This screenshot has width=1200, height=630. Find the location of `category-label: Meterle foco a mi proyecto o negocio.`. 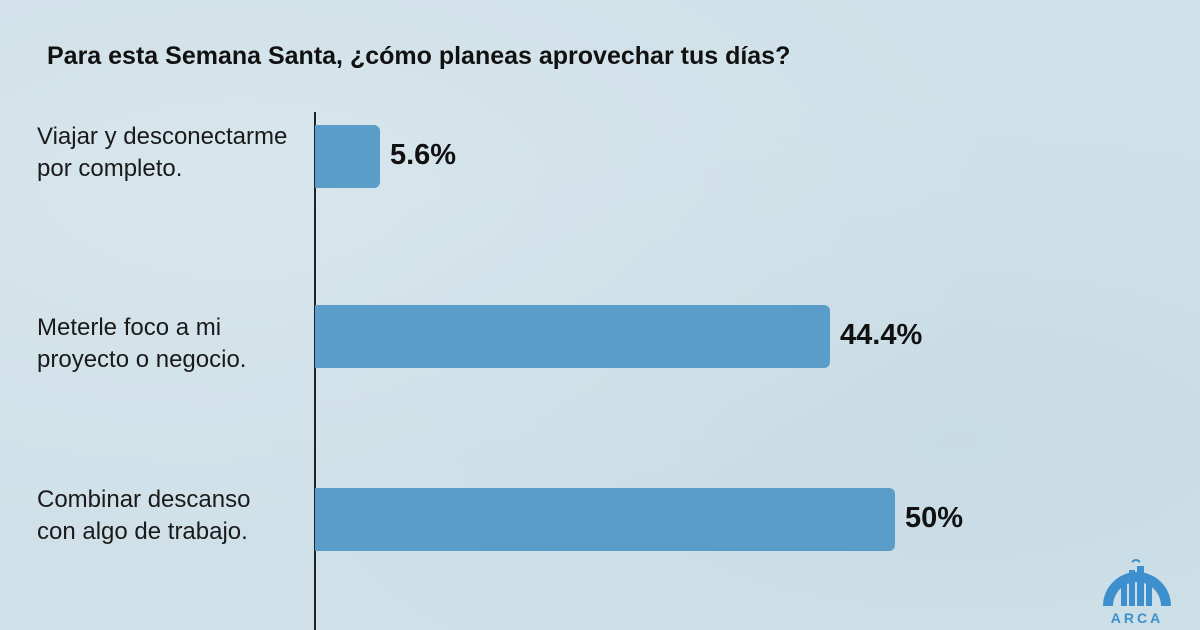

category-label: Meterle foco a mi proyecto o negocio. is located at coordinates (142, 344).